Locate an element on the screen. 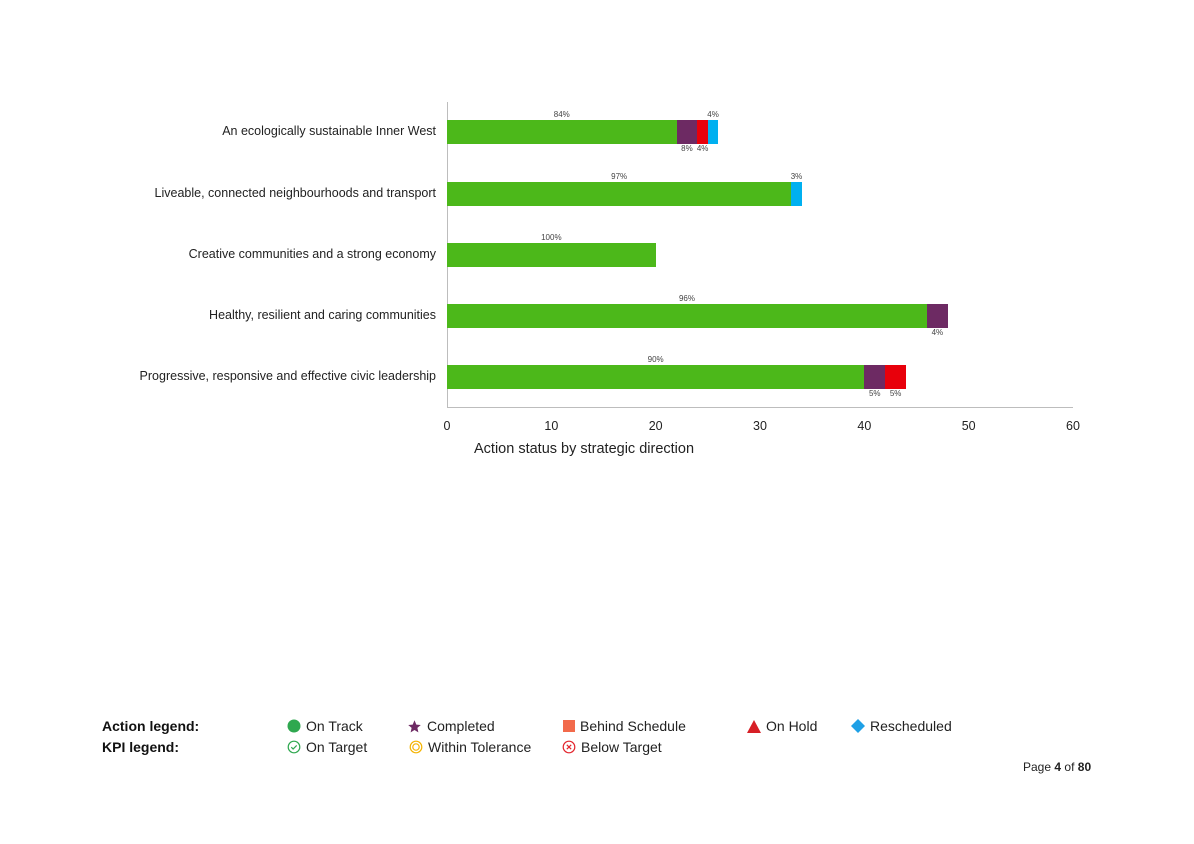 This screenshot has width=1194, height=844. legend-item-behind-schedule: Behind Schedule is located at coordinates (624, 726).